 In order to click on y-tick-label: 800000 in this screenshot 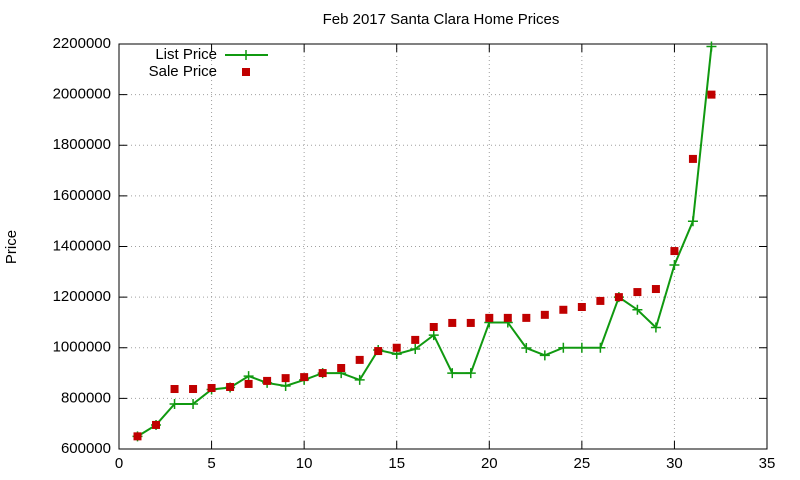, I will do `click(86, 397)`.